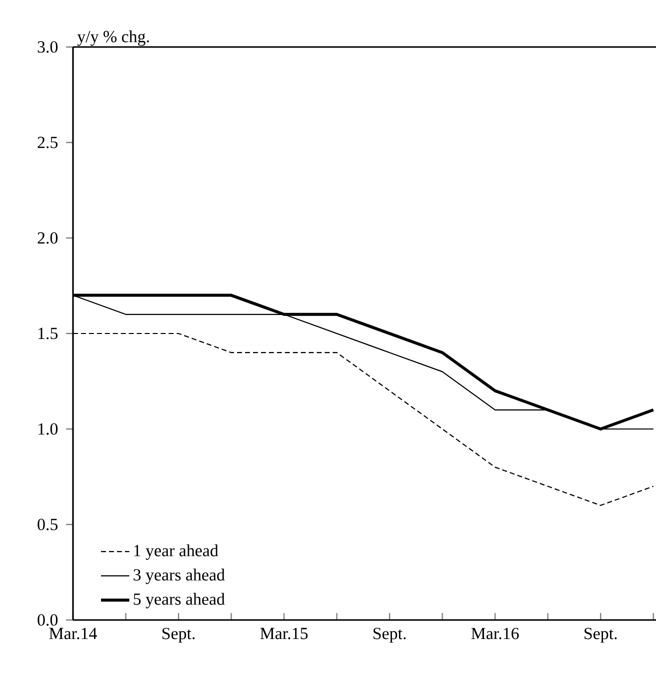  What do you see at coordinates (284, 634) in the screenshot?
I see `x-tick-label: Mar.15` at bounding box center [284, 634].